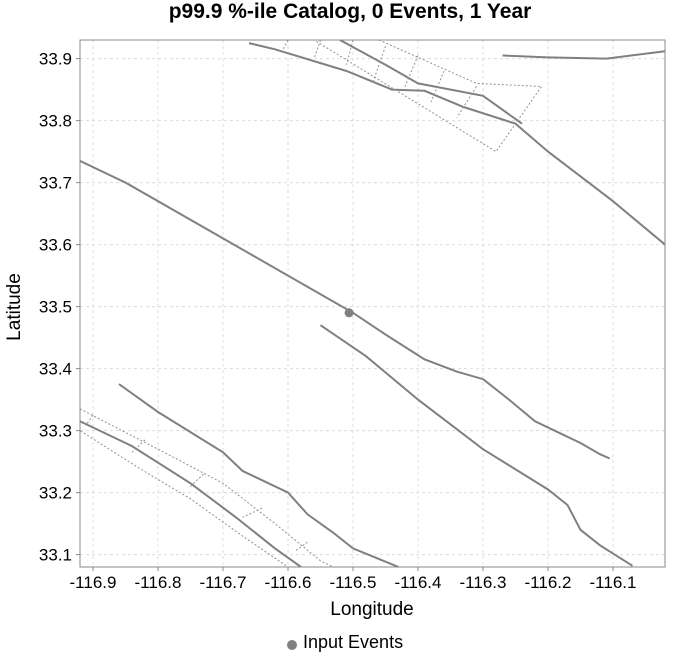 The width and height of the screenshot is (700, 660). Describe the element at coordinates (418, 582) in the screenshot. I see `x-tick-label: -116.4` at that location.